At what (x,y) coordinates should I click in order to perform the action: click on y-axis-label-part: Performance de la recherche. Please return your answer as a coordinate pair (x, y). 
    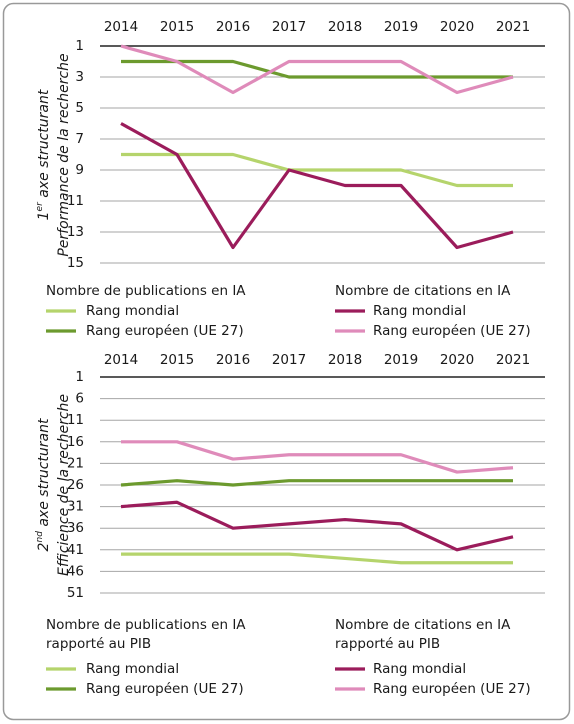
    Looking at the image, I should click on (64, 154).